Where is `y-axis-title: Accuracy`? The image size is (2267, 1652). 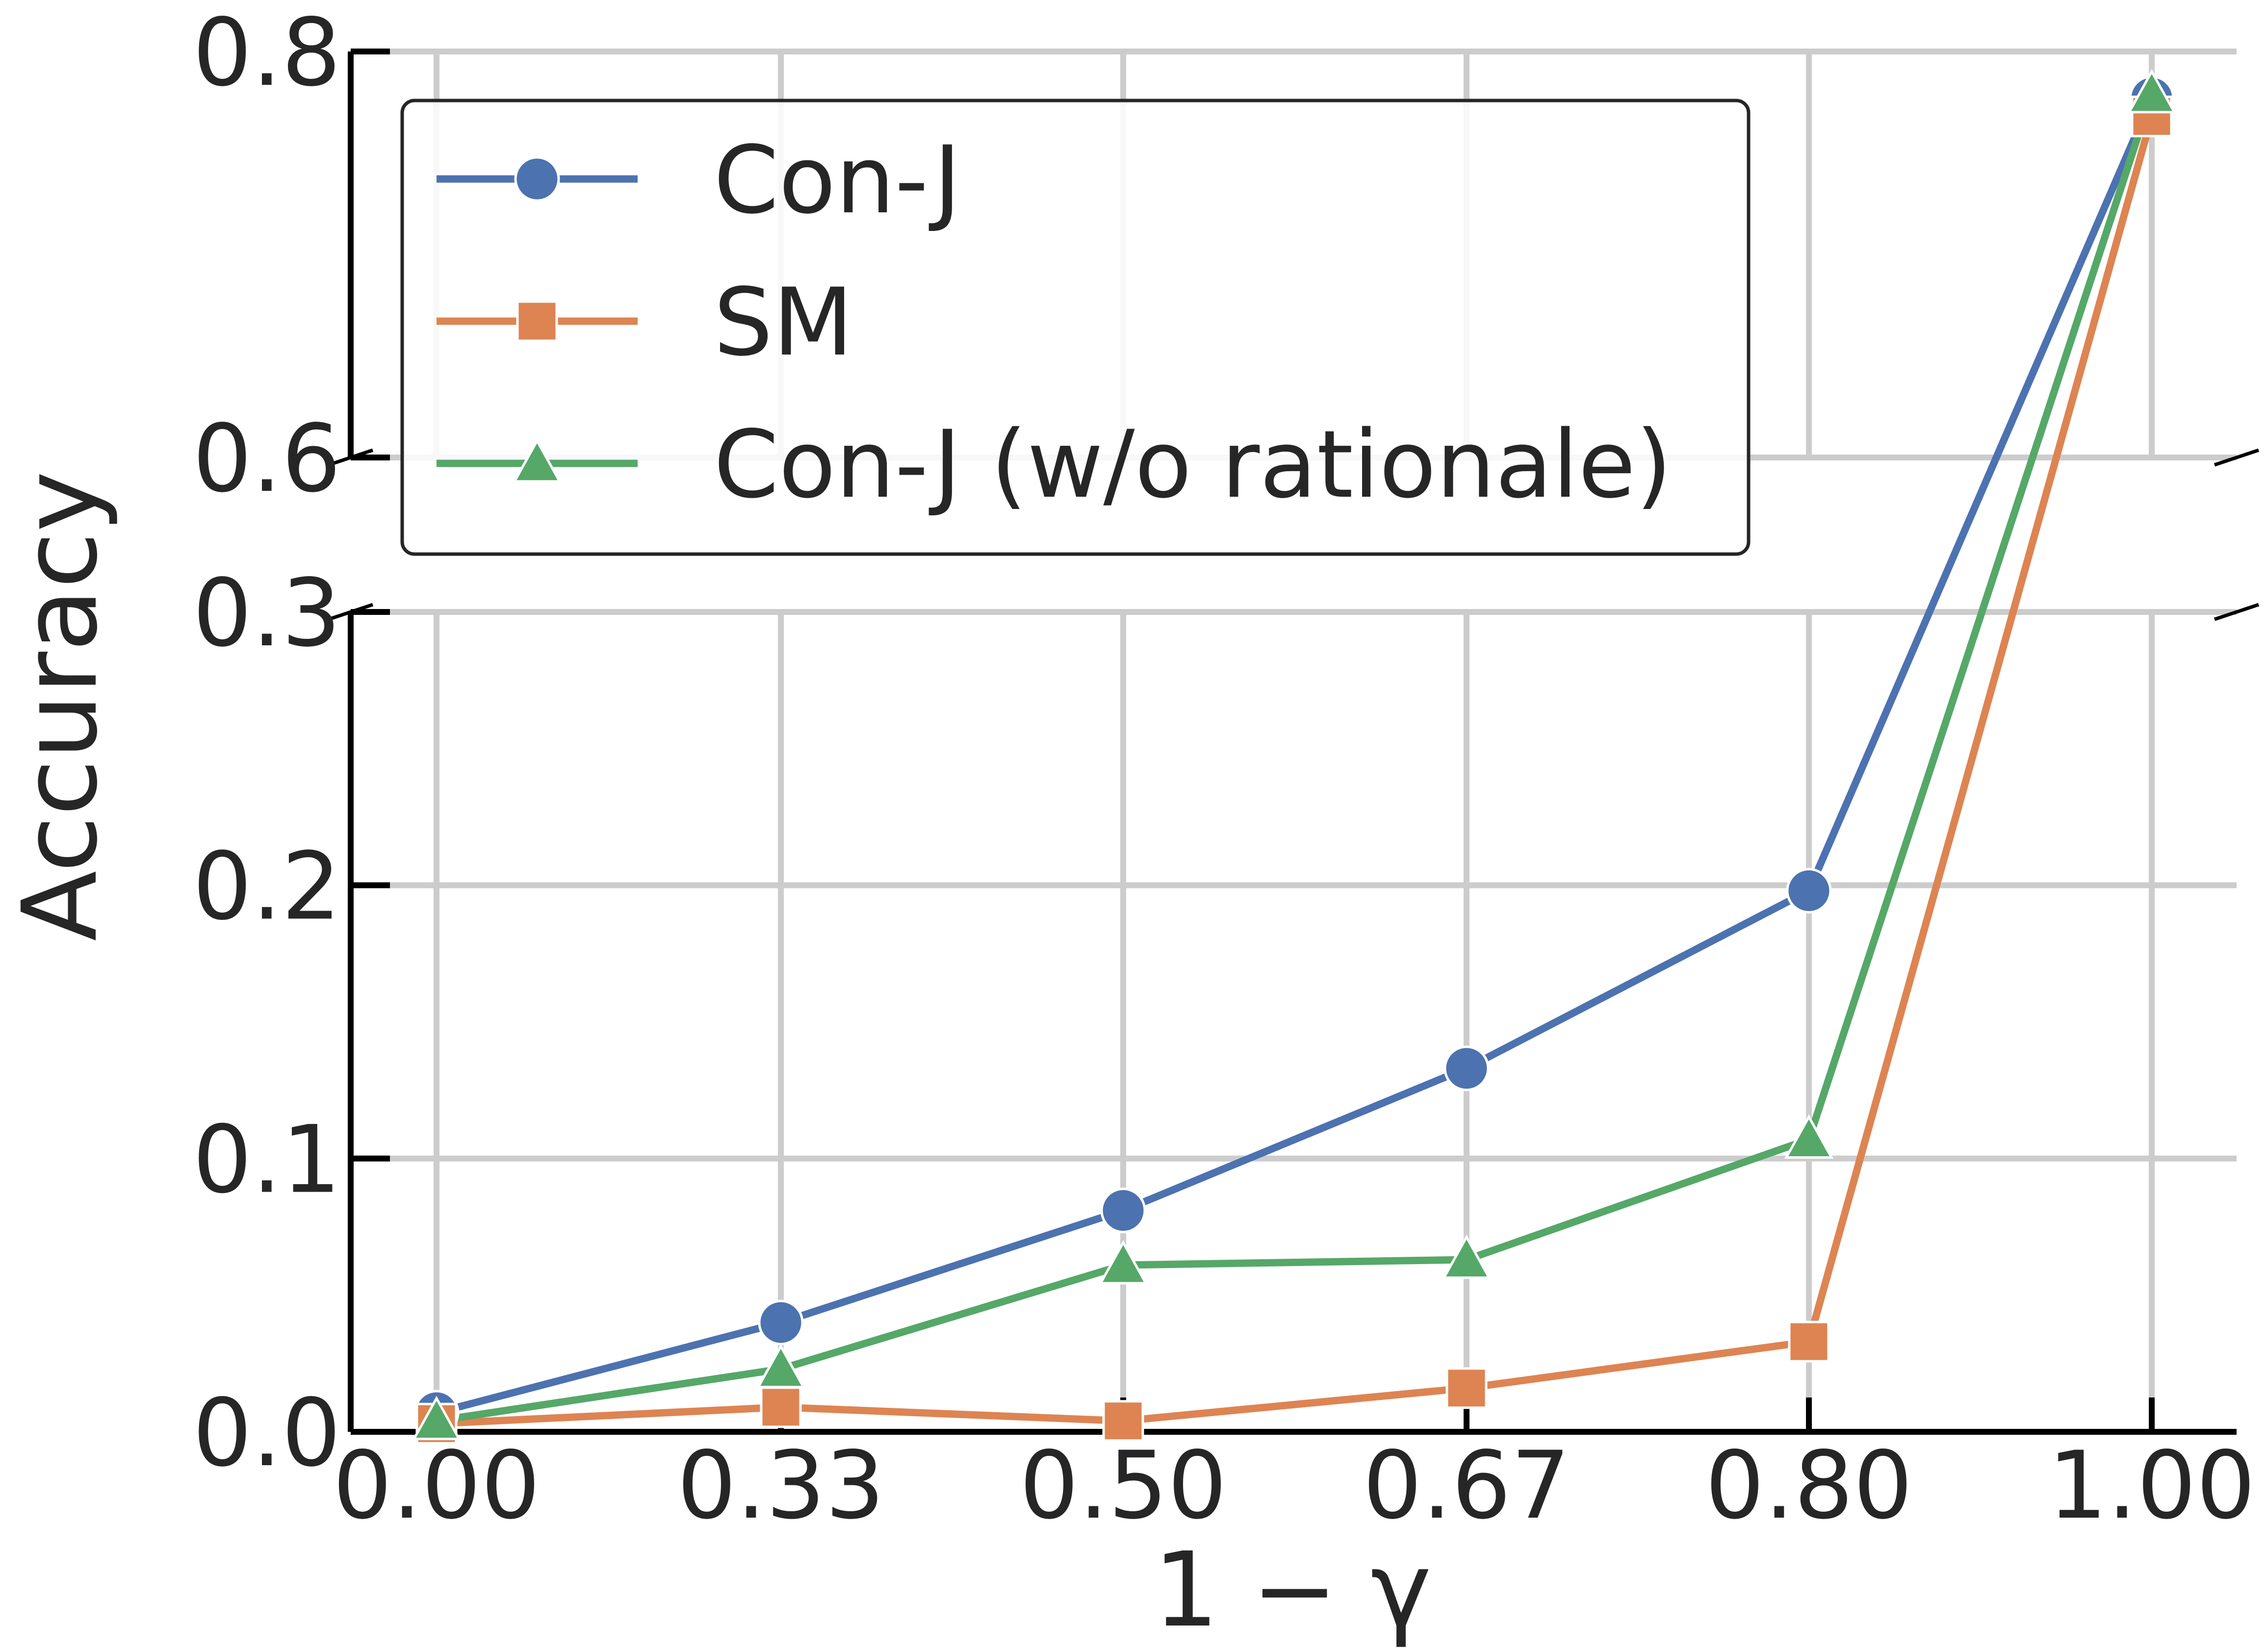 y-axis-title: Accuracy is located at coordinates (60, 706).